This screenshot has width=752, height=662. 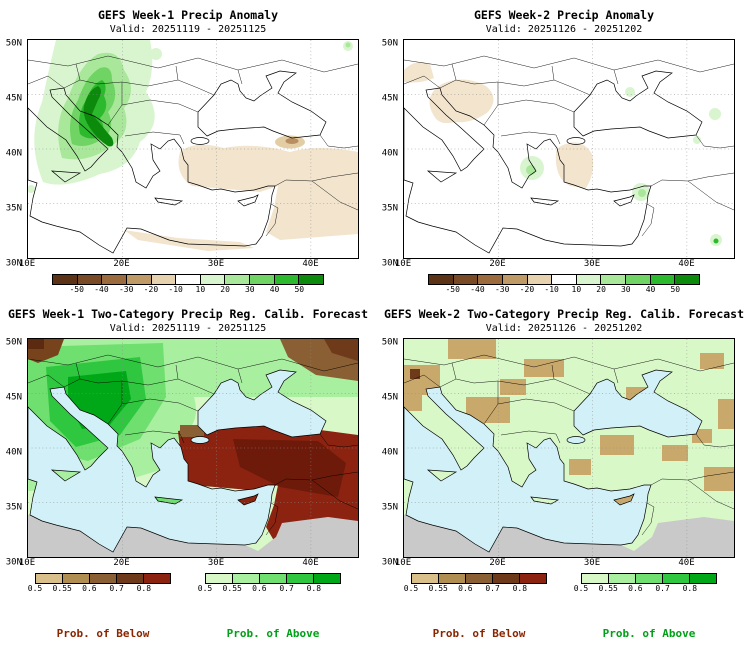 I want to click on below-colorbar, so click(x=479, y=578).